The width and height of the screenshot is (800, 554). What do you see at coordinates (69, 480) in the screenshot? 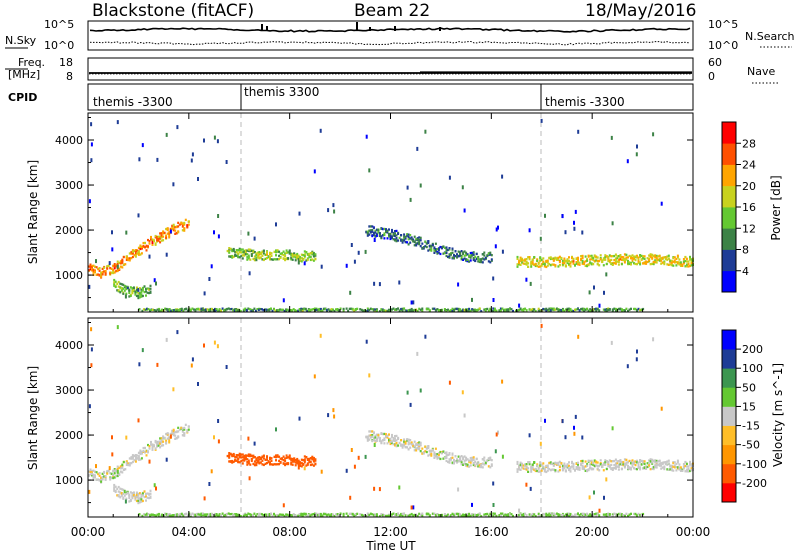
I see `velocity-y-tick-label: 1000` at bounding box center [69, 480].